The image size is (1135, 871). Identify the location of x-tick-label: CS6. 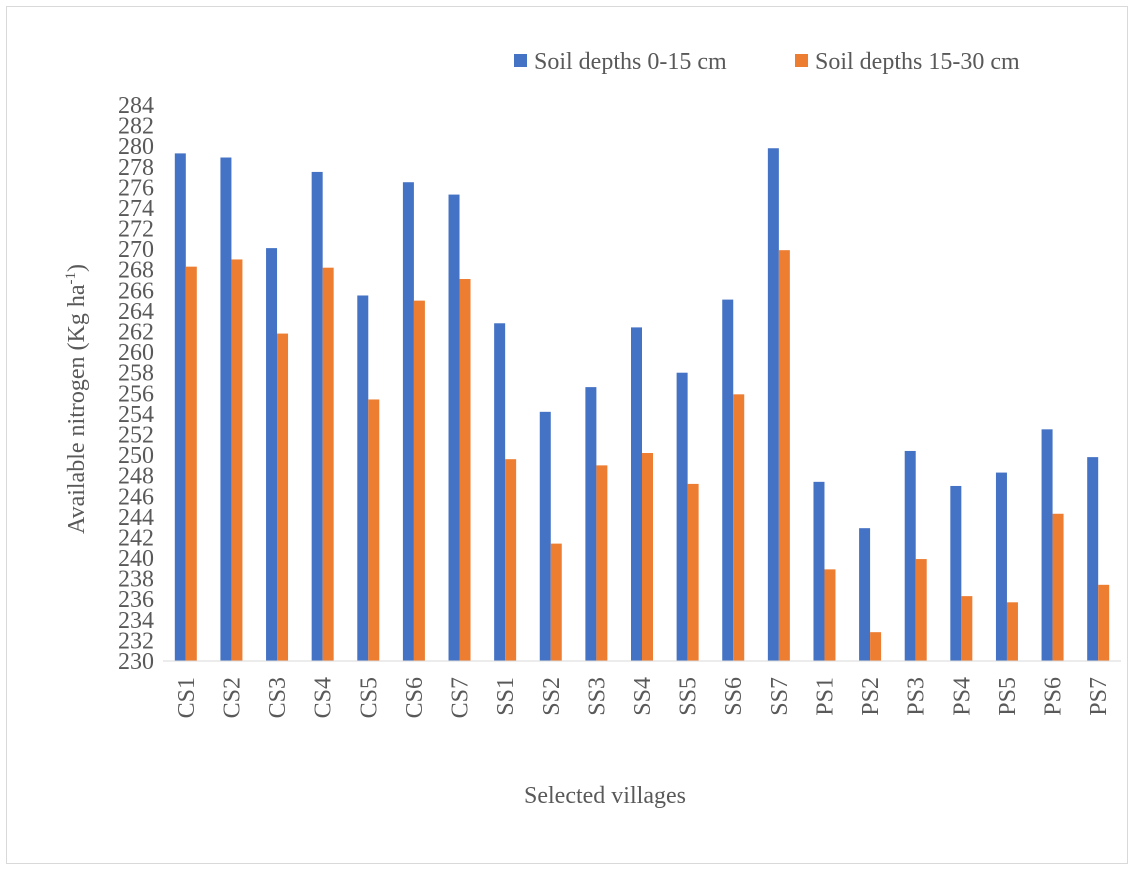
(415, 697).